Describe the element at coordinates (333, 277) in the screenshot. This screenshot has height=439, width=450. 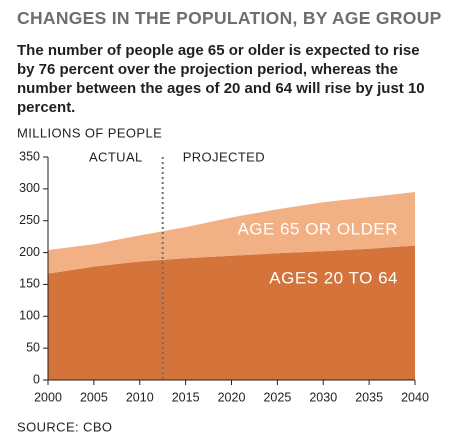
I see `area-label: AGES 20 TO 64` at that location.